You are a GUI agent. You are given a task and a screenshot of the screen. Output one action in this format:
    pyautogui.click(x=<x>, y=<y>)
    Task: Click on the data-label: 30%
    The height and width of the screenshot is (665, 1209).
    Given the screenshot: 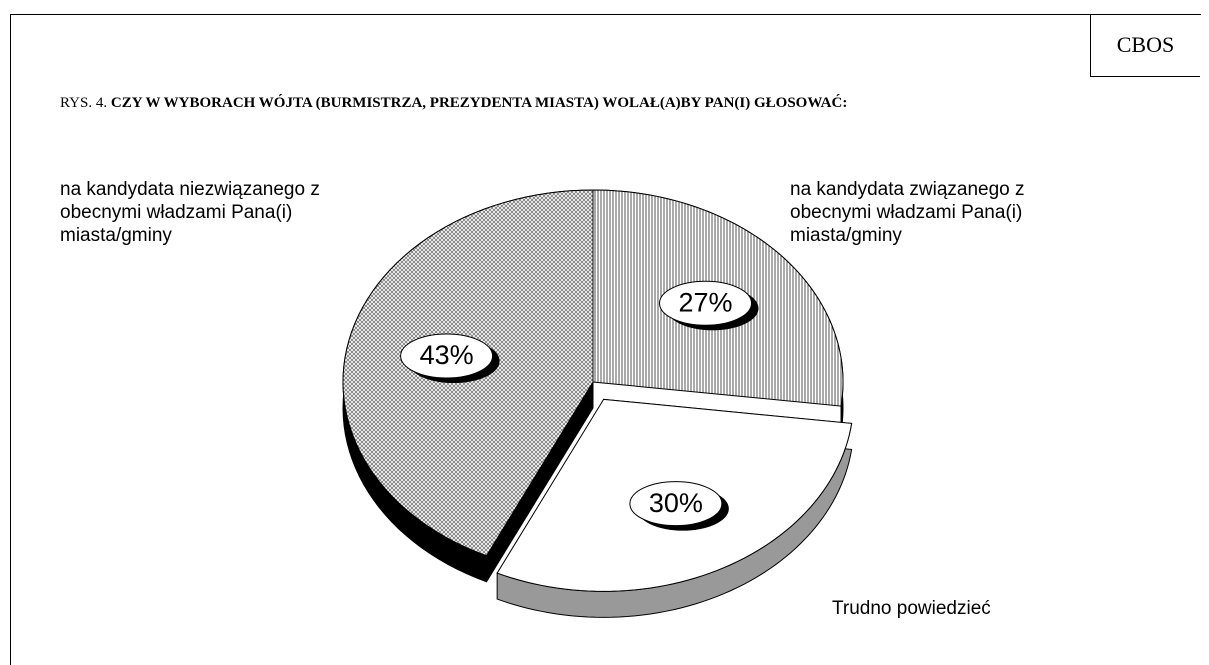 What is the action you would take?
    pyautogui.click(x=676, y=503)
    